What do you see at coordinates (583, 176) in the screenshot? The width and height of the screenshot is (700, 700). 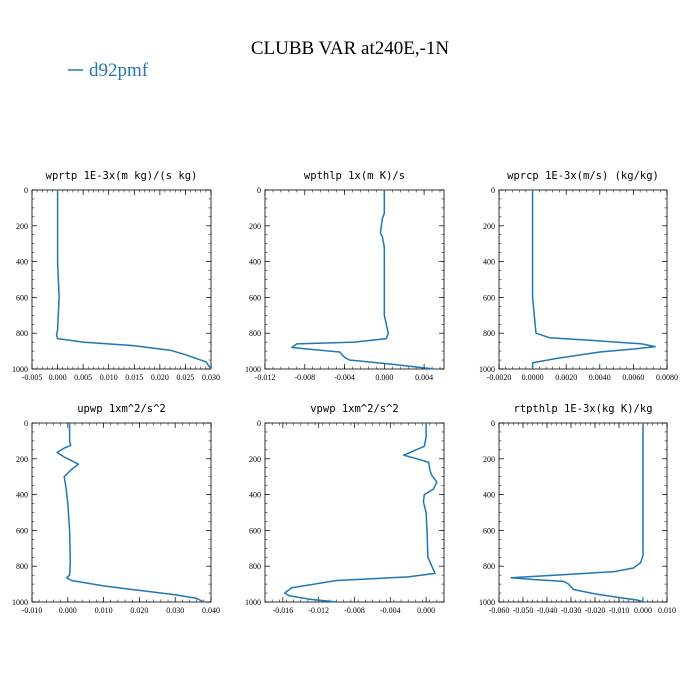 I see `panel-title: wprcp 1E-3x(m/s) (kg/kg)` at bounding box center [583, 176].